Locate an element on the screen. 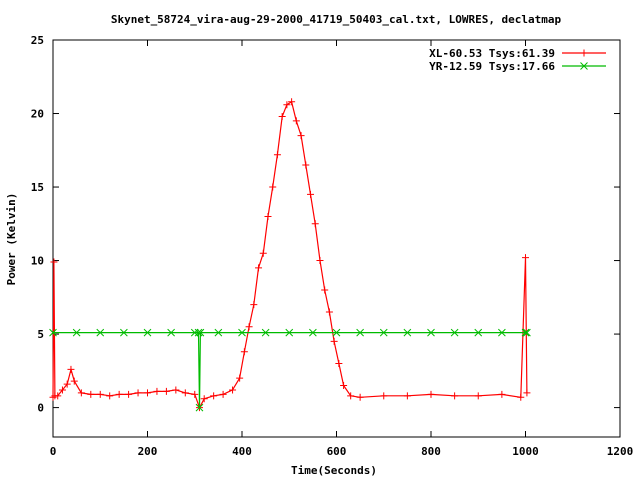 The image size is (640, 484). y-tick-label: 15 is located at coordinates (37, 187).